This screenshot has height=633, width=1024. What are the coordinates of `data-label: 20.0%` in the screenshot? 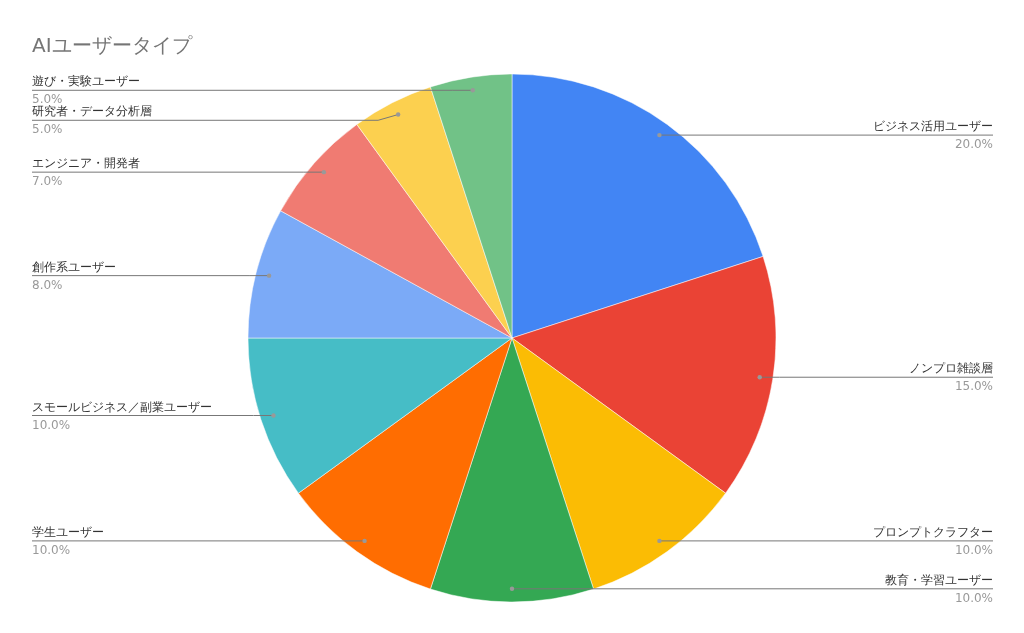 It's located at (973, 144).